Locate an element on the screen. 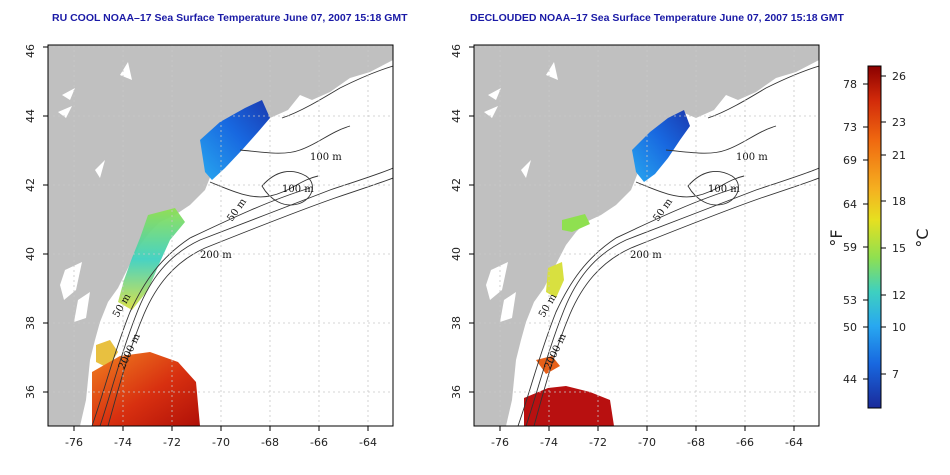 This screenshot has width=950, height=475. colorbar-gradient is located at coordinates (874, 237).